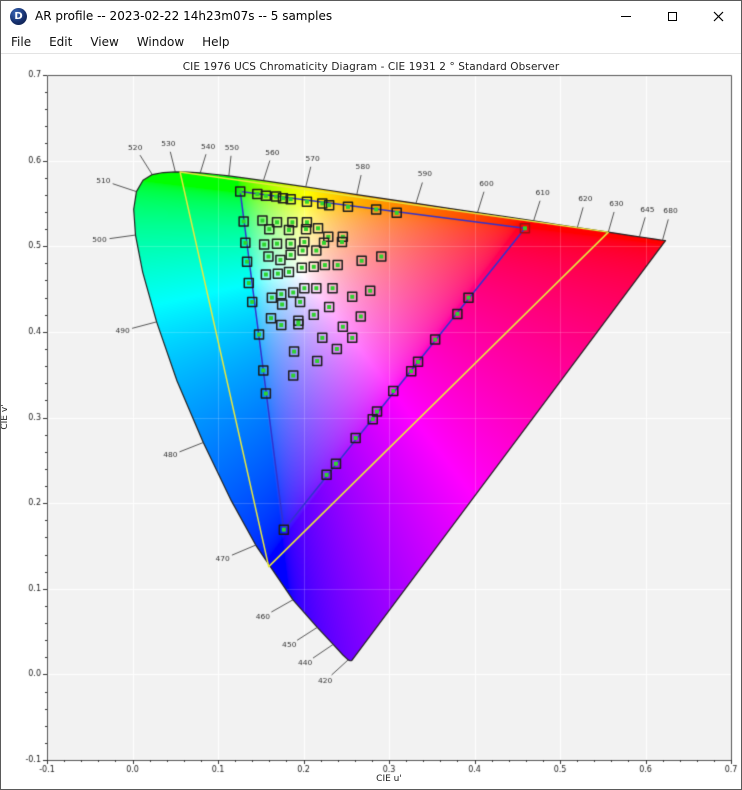 Image resolution: width=742 pixels, height=790 pixels. I want to click on minimize-button, so click(626, 16).